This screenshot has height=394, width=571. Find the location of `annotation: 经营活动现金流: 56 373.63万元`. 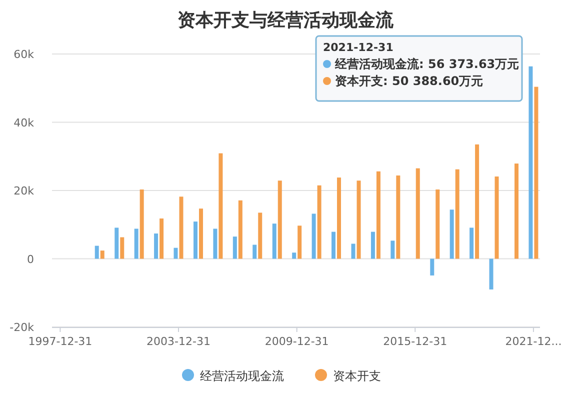

annotation: 经营活动现金流: 56 373.63万元 is located at coordinates (427, 64).